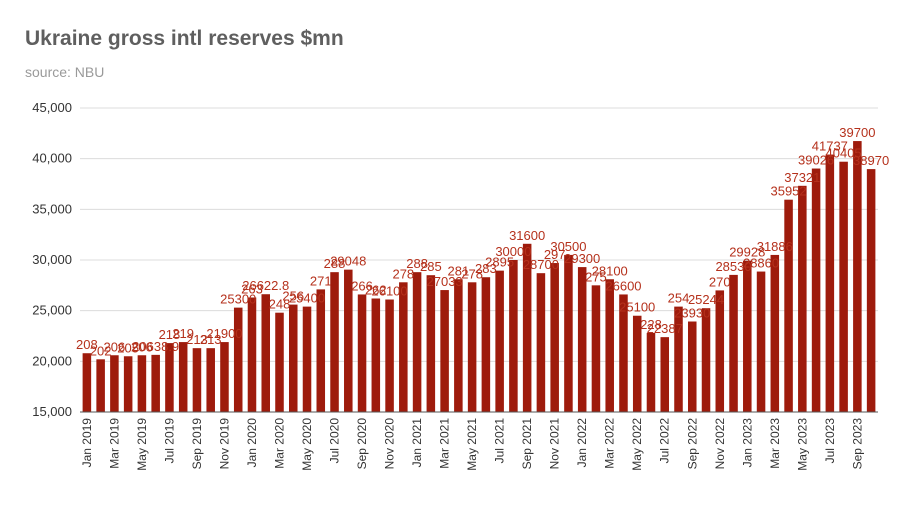 Image resolution: width=900 pixels, height=510 pixels. I want to click on data-label: 26100, so click(389, 291).